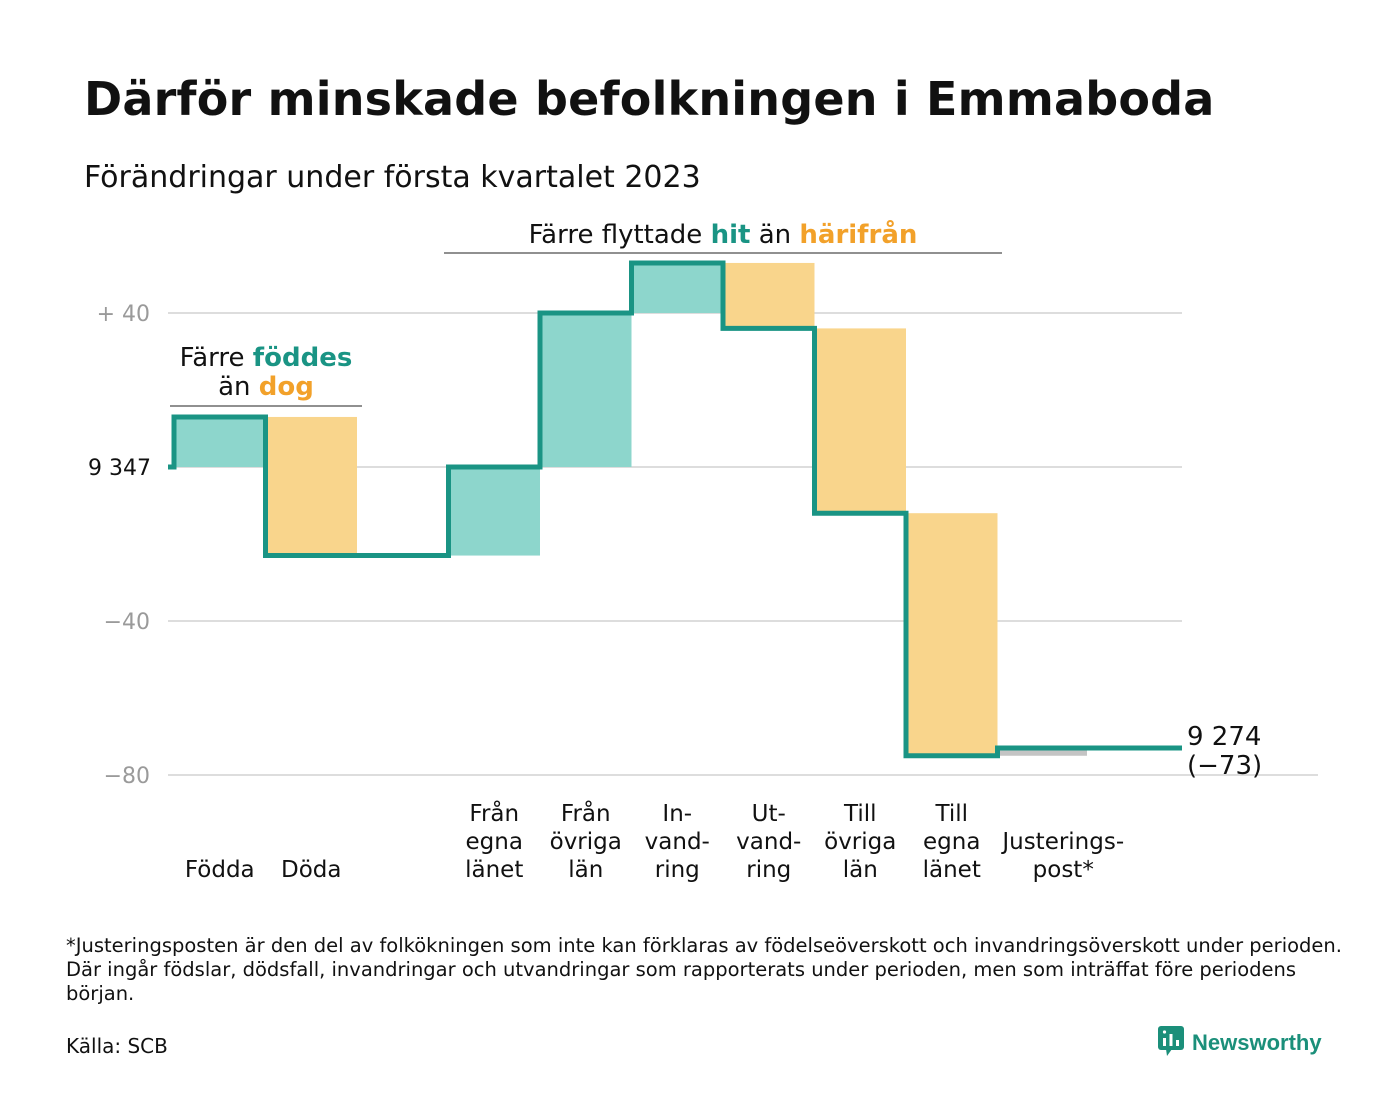 This screenshot has width=1400, height=1120. Describe the element at coordinates (311, 870) in the screenshot. I see `x-tick-label: Döda` at that location.